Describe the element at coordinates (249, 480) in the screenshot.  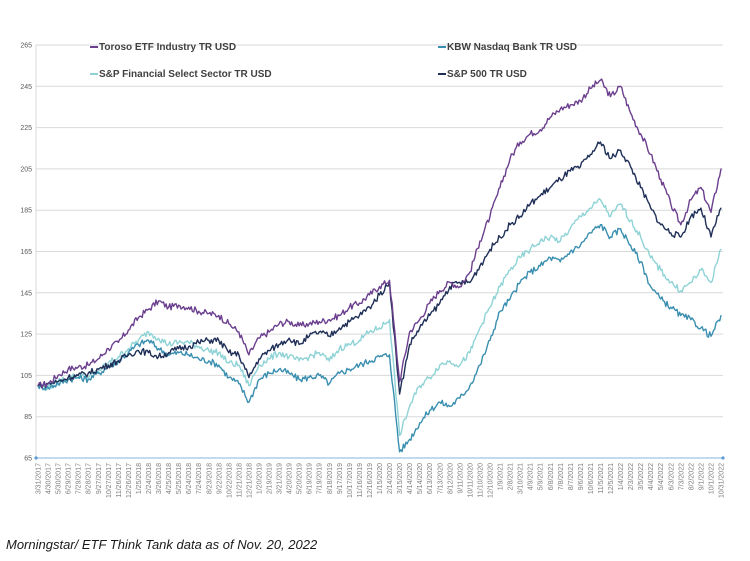
I see `x-tick-label: 12/21/2018` at that location.